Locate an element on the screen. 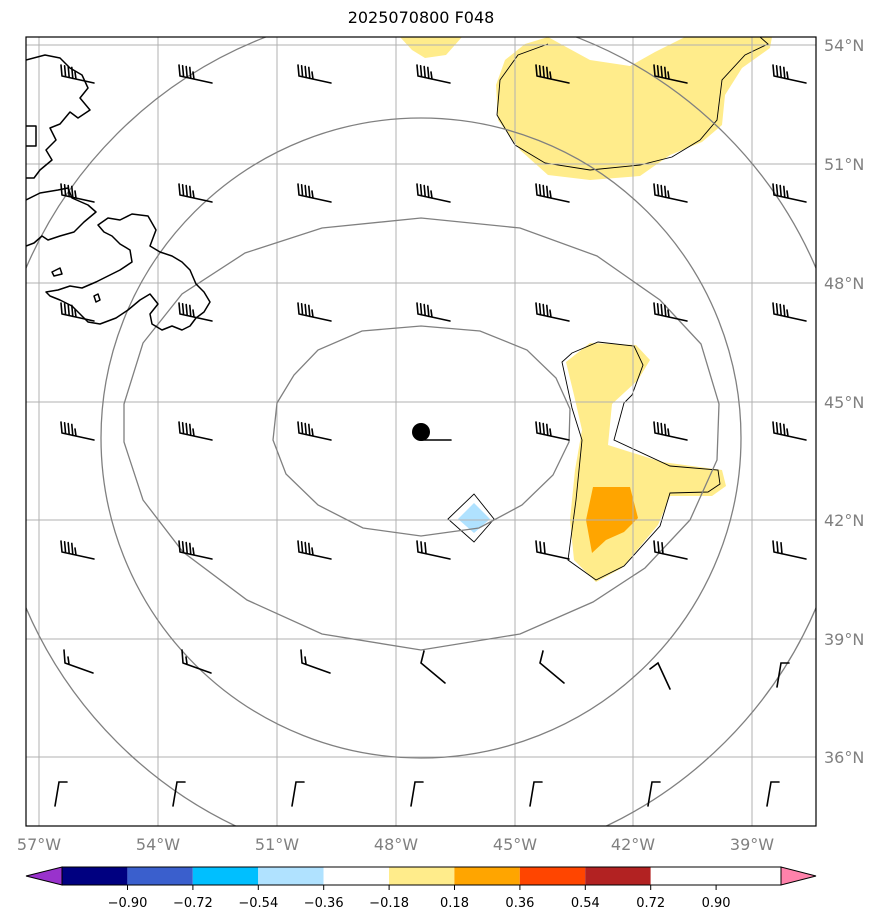  lat-label: 45°N is located at coordinates (844, 402).